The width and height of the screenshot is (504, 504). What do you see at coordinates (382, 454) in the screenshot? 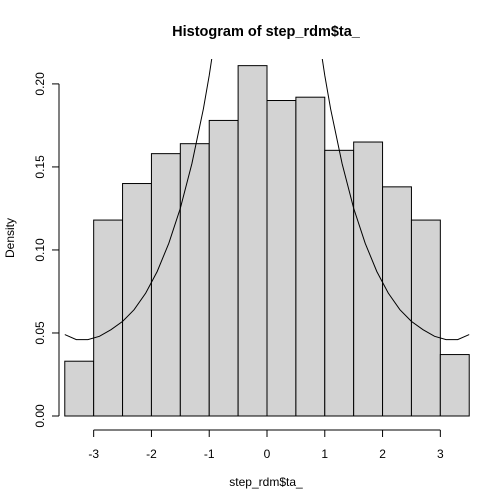
I see `x-tick-label: 2` at bounding box center [382, 454].